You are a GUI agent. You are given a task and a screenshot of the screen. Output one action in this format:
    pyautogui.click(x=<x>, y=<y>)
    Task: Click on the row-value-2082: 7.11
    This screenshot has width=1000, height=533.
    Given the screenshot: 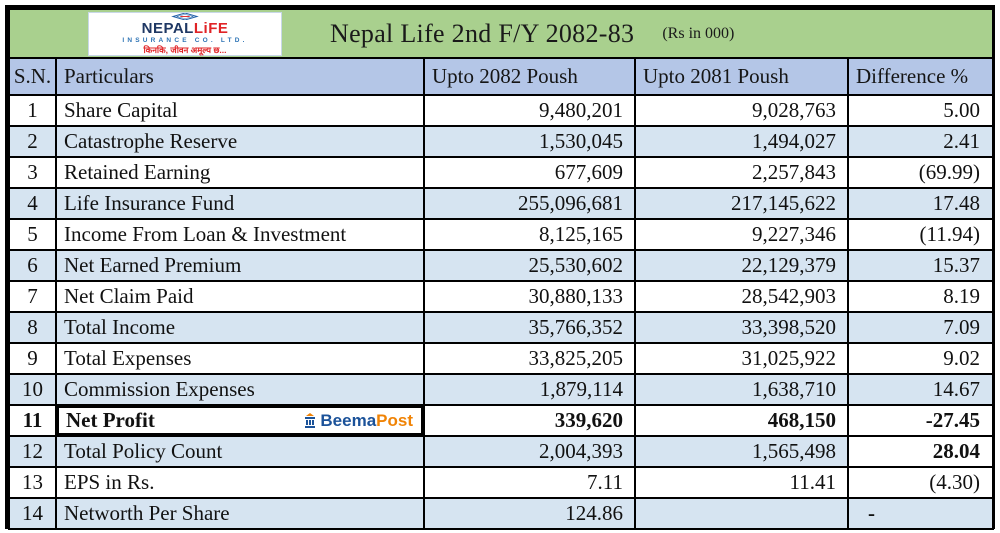 What is the action you would take?
    pyautogui.click(x=529, y=482)
    